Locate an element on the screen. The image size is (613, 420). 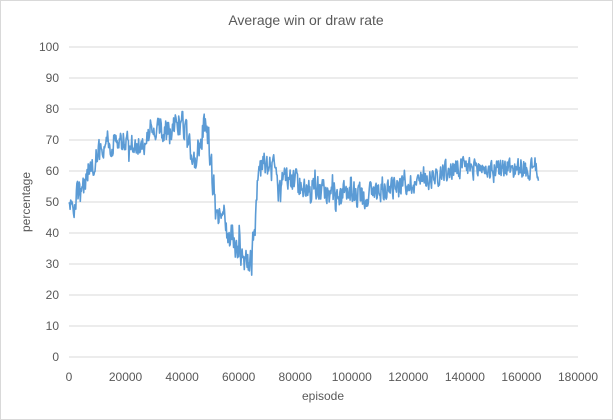
y-axis-ticks: 0 10 20 30 40 50 60 70 80 90 100 is located at coordinates (49, 202).